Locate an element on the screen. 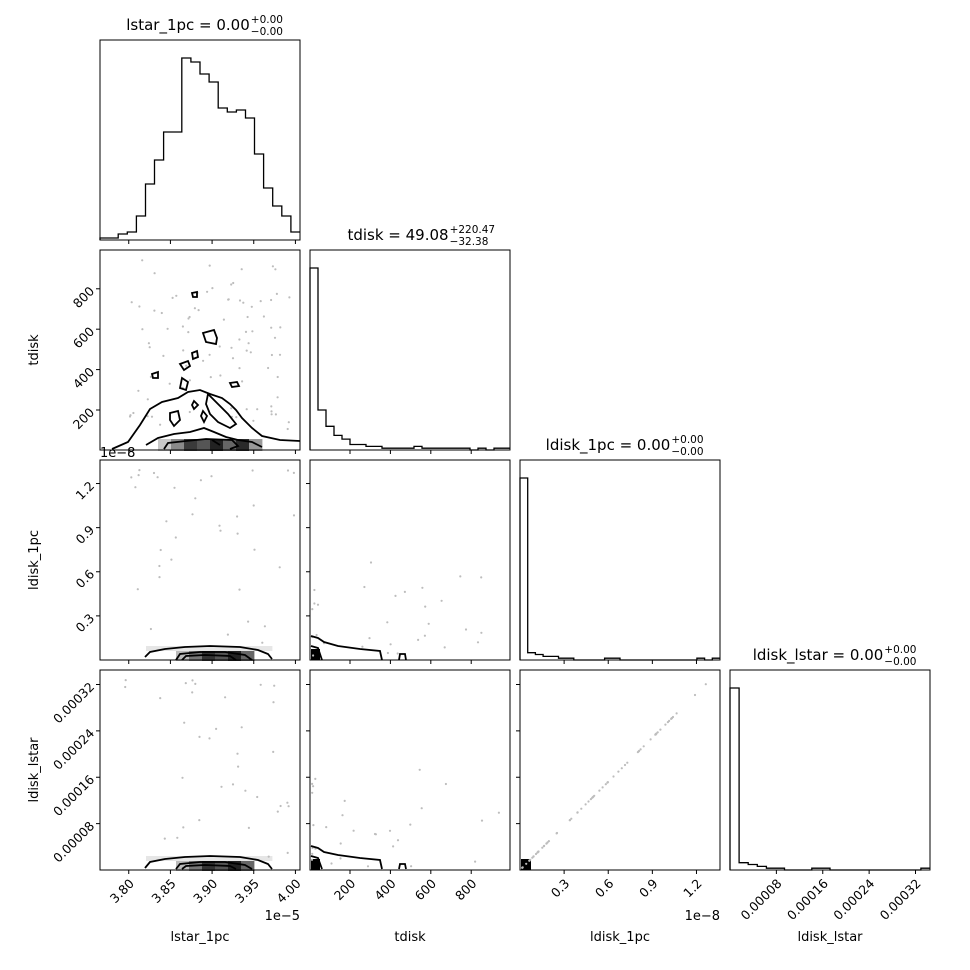 This screenshot has width=970, height=970. y-tick-label: 0.6 is located at coordinates (85, 578).